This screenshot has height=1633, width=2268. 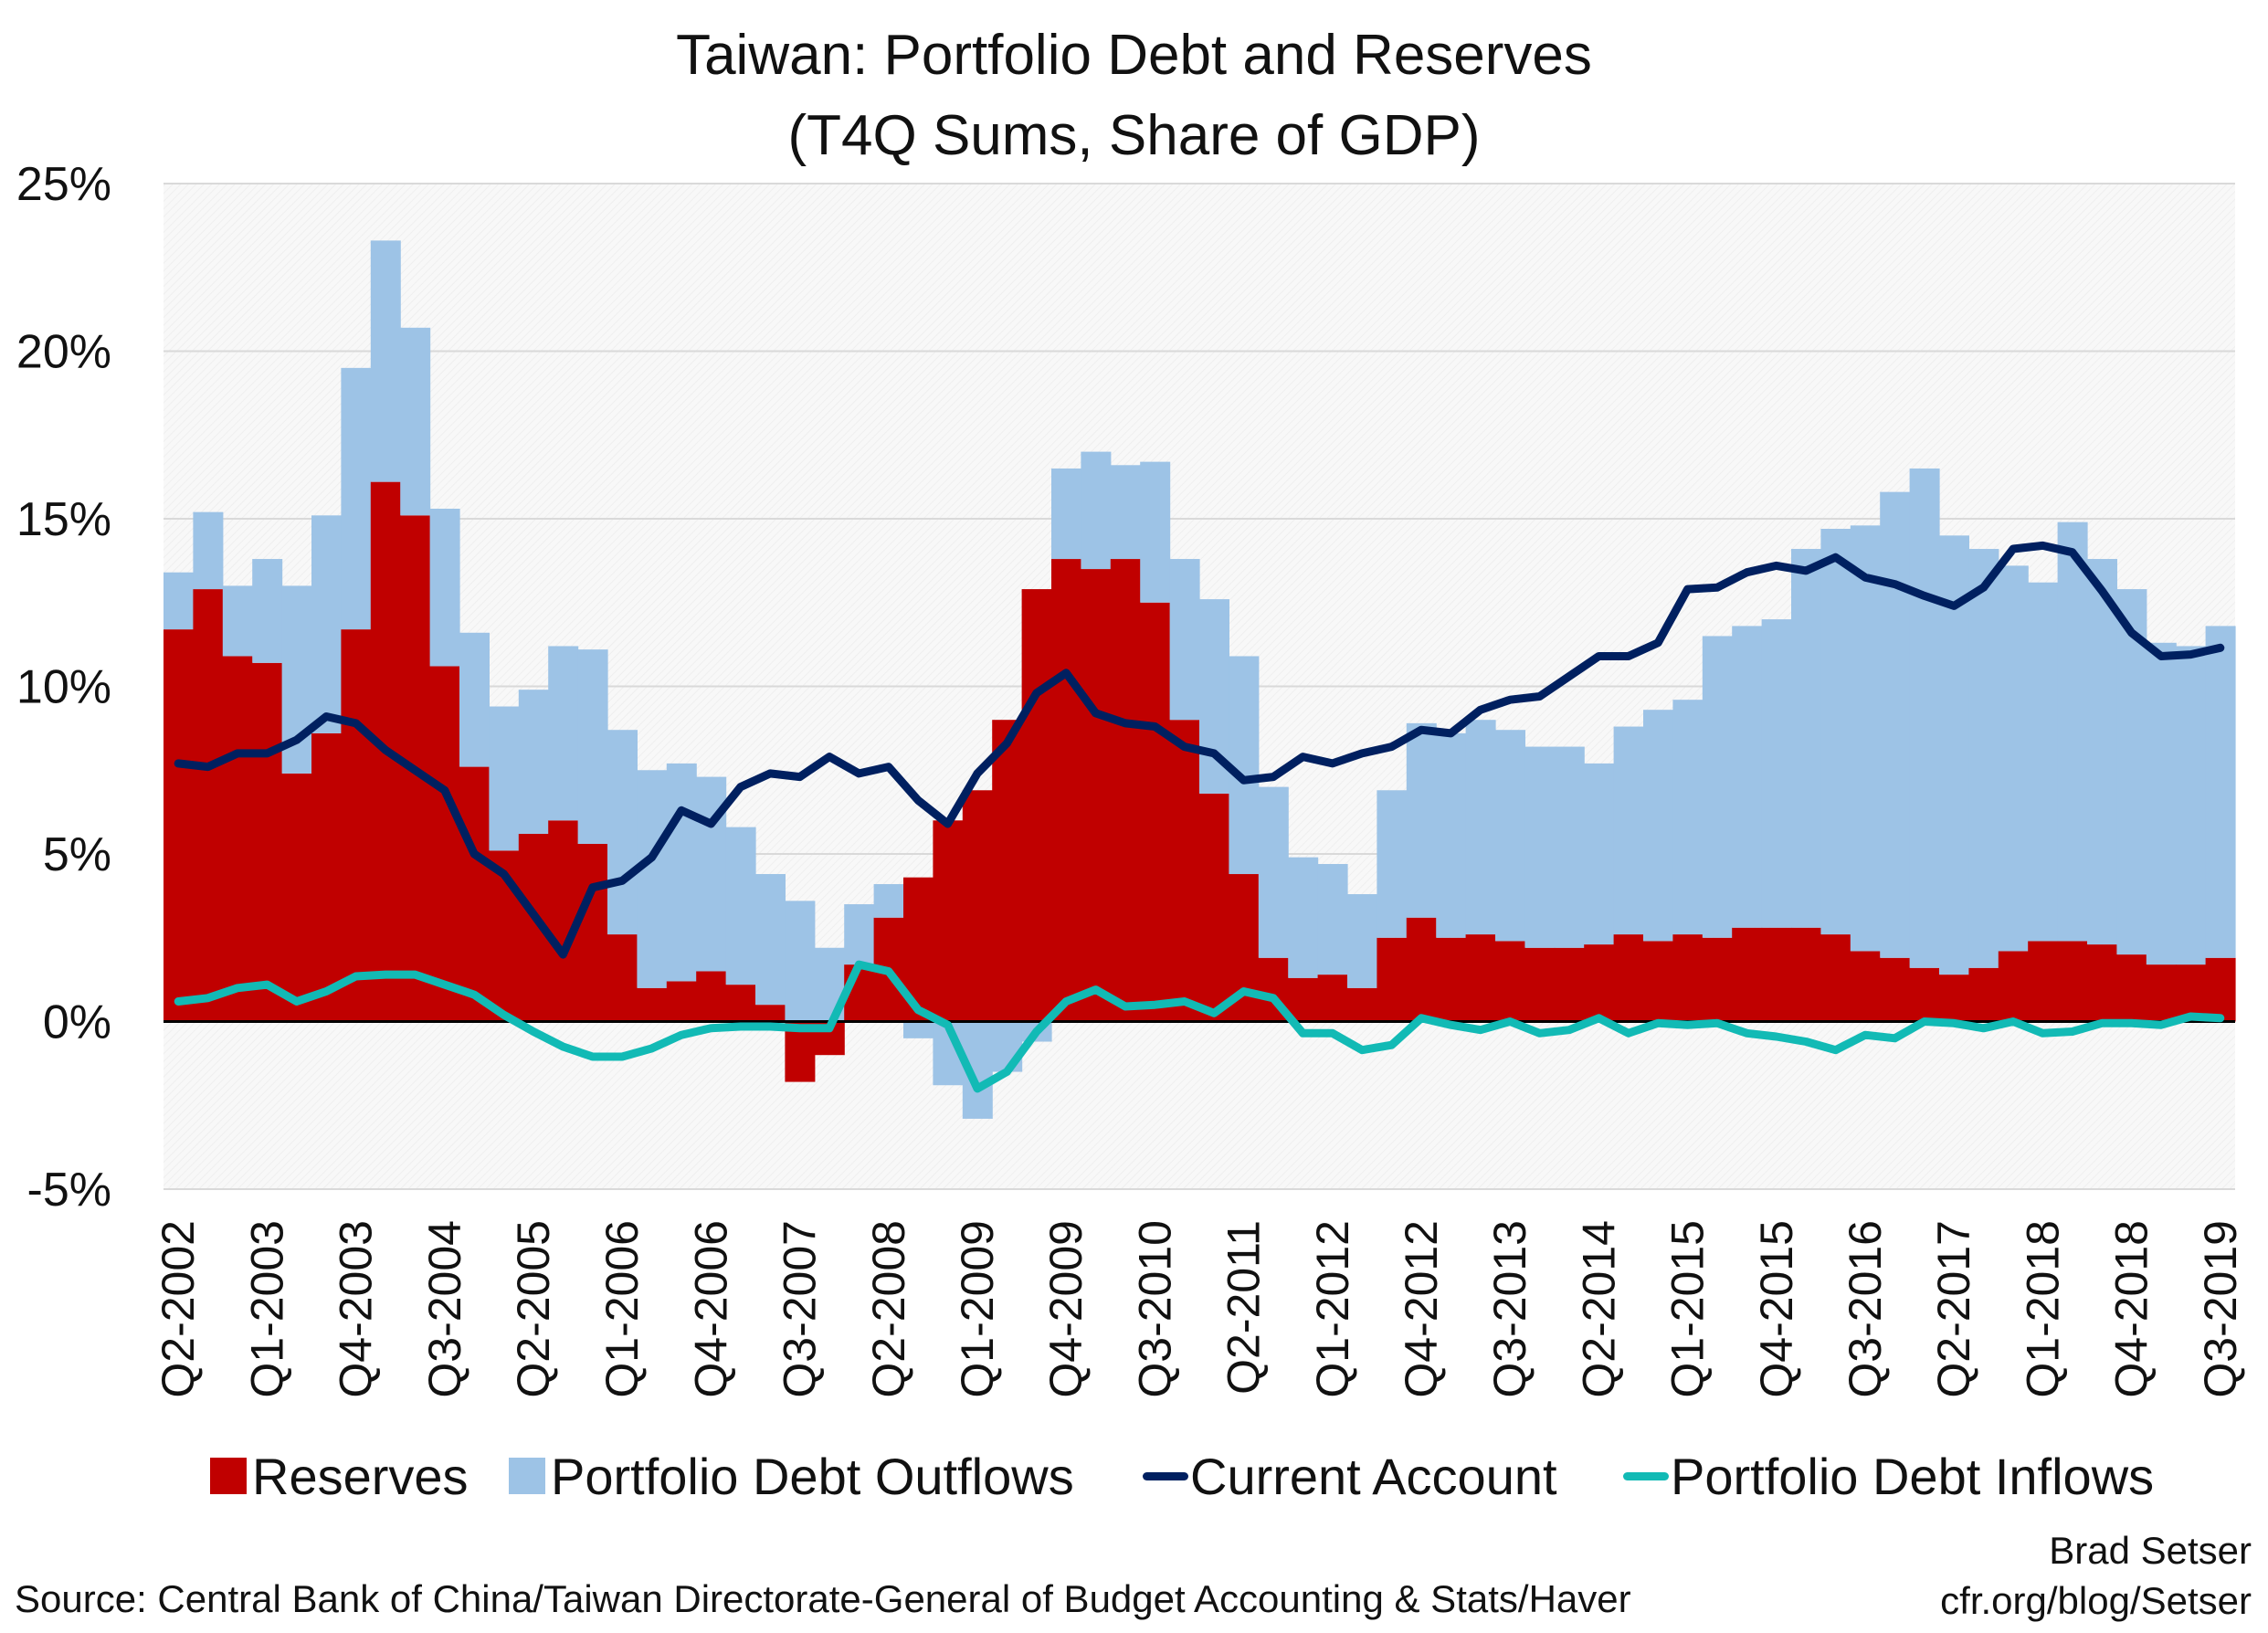 What do you see at coordinates (356, 1309) in the screenshot?
I see `x-tick-label: Q4-2003` at bounding box center [356, 1309].